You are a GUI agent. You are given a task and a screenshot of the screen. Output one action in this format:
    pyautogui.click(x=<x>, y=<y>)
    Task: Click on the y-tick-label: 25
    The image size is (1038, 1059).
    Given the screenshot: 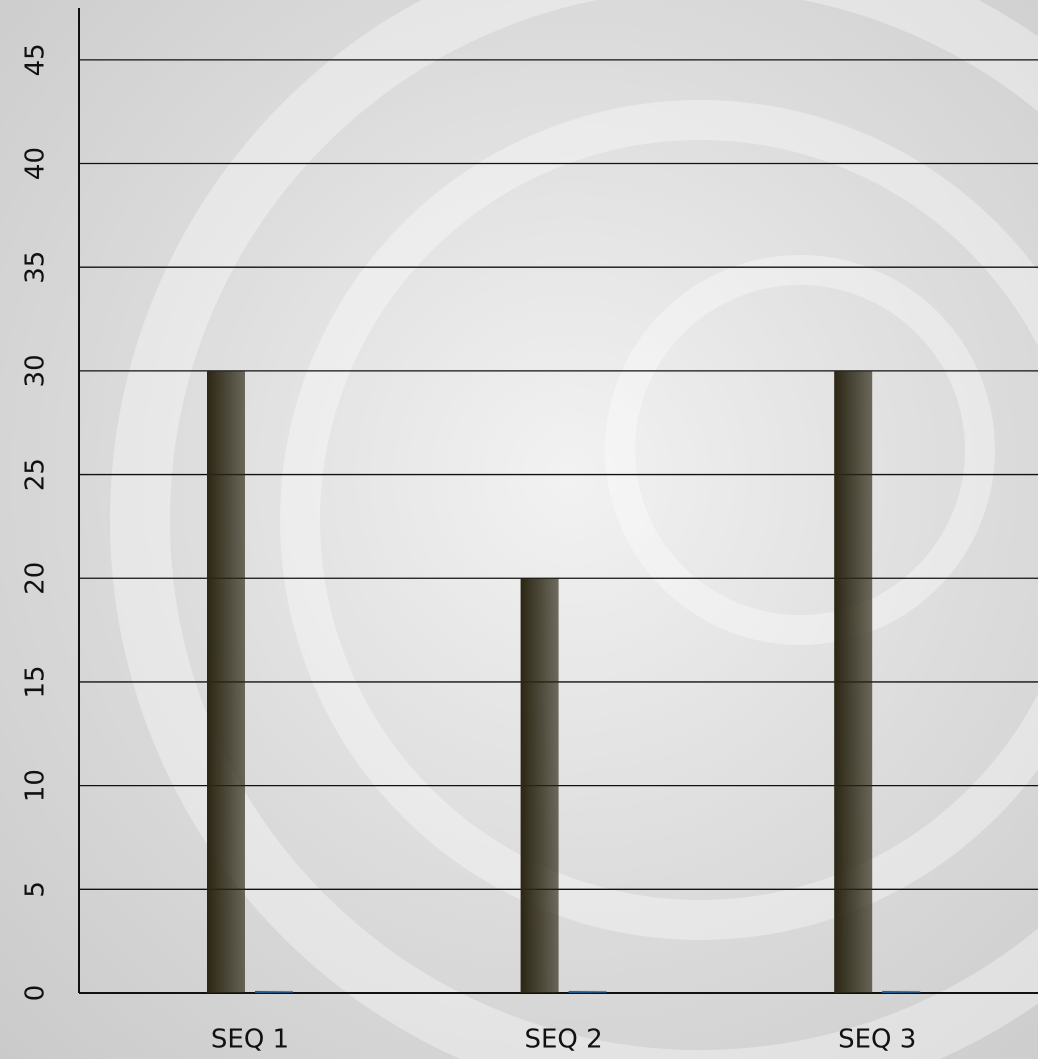 What is the action you would take?
    pyautogui.click(x=36, y=474)
    